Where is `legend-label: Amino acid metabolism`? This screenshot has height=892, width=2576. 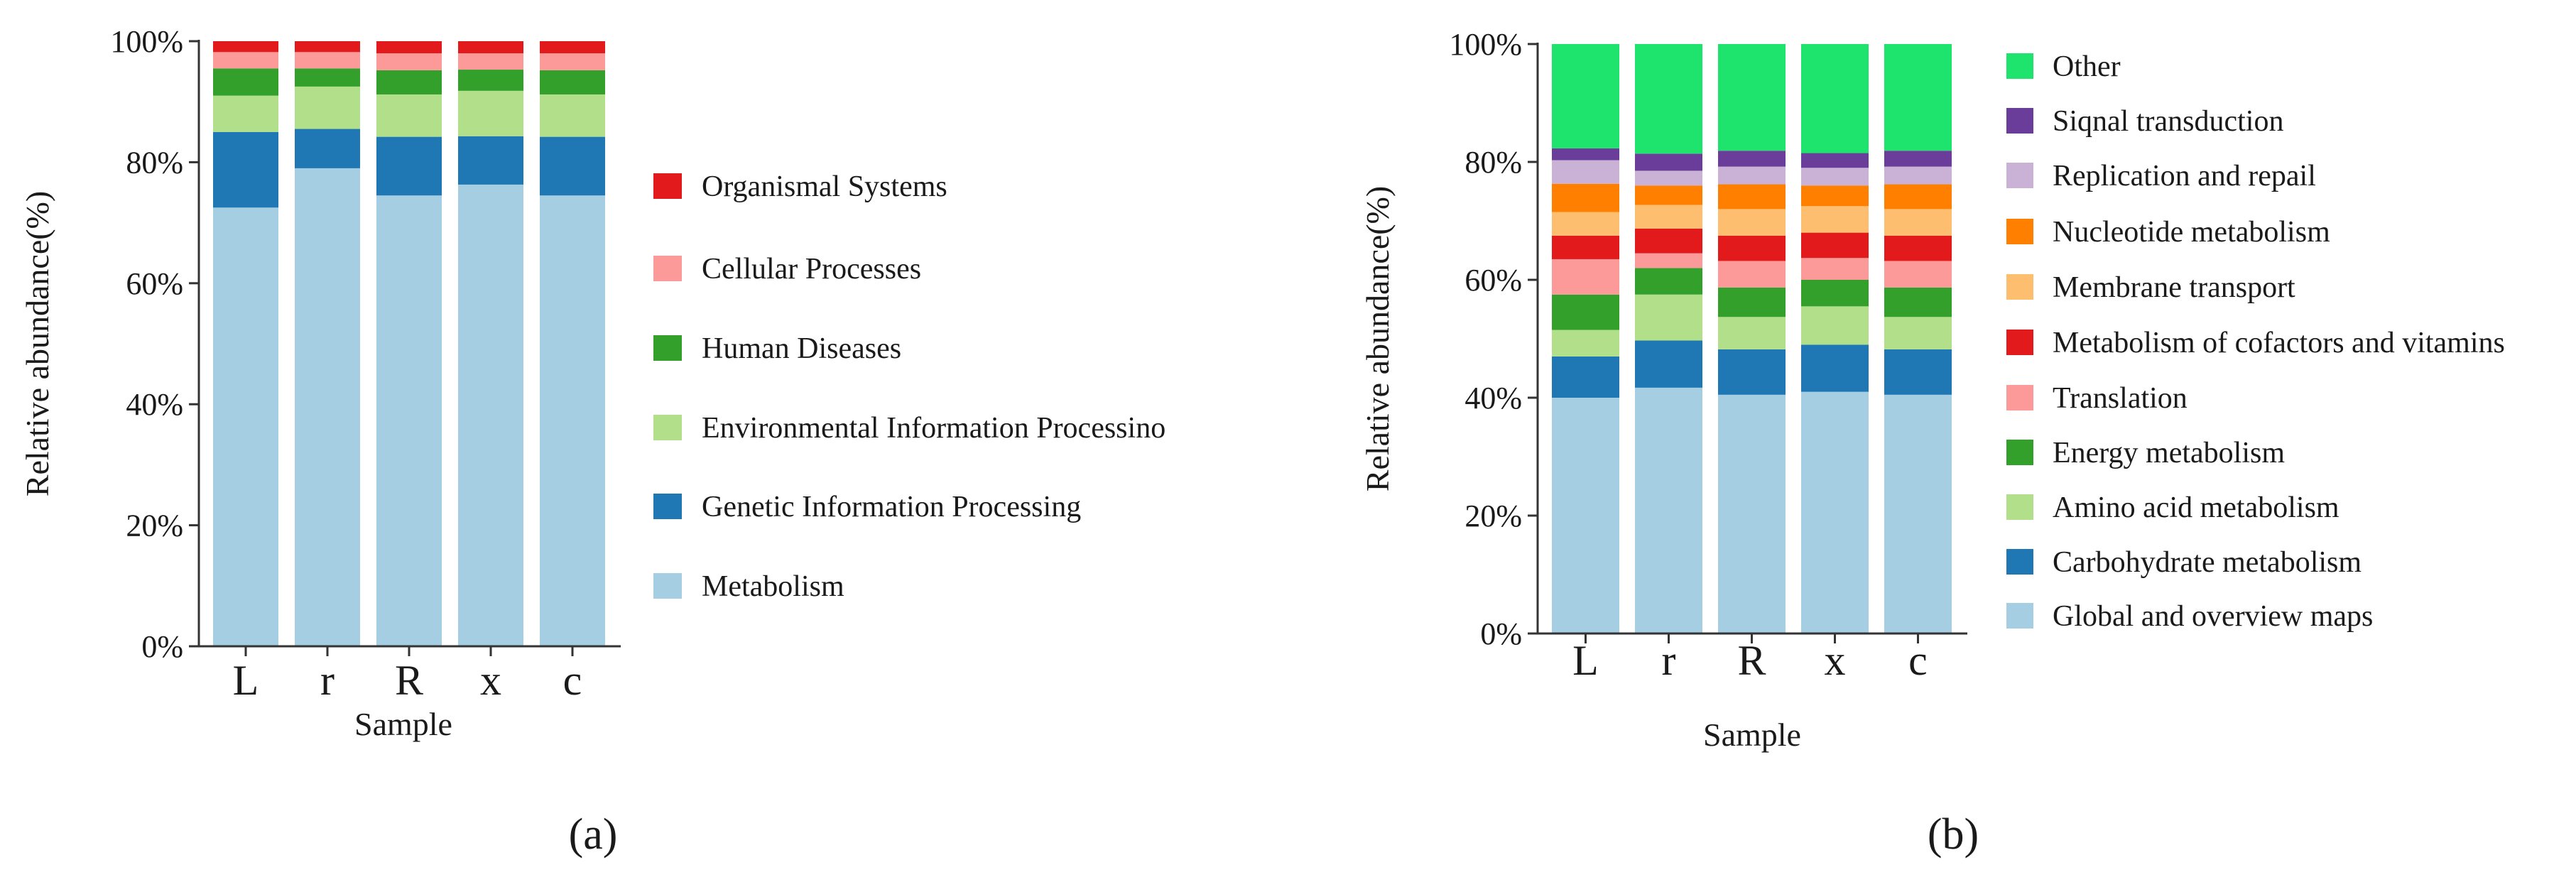 legend-label: Amino acid metabolism is located at coordinates (2196, 507).